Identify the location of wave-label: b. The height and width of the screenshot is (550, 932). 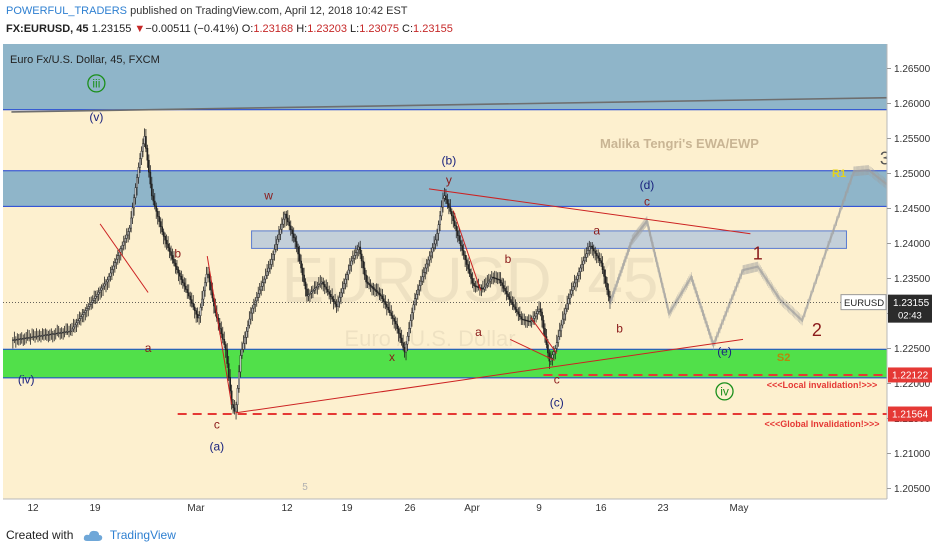
(619, 328).